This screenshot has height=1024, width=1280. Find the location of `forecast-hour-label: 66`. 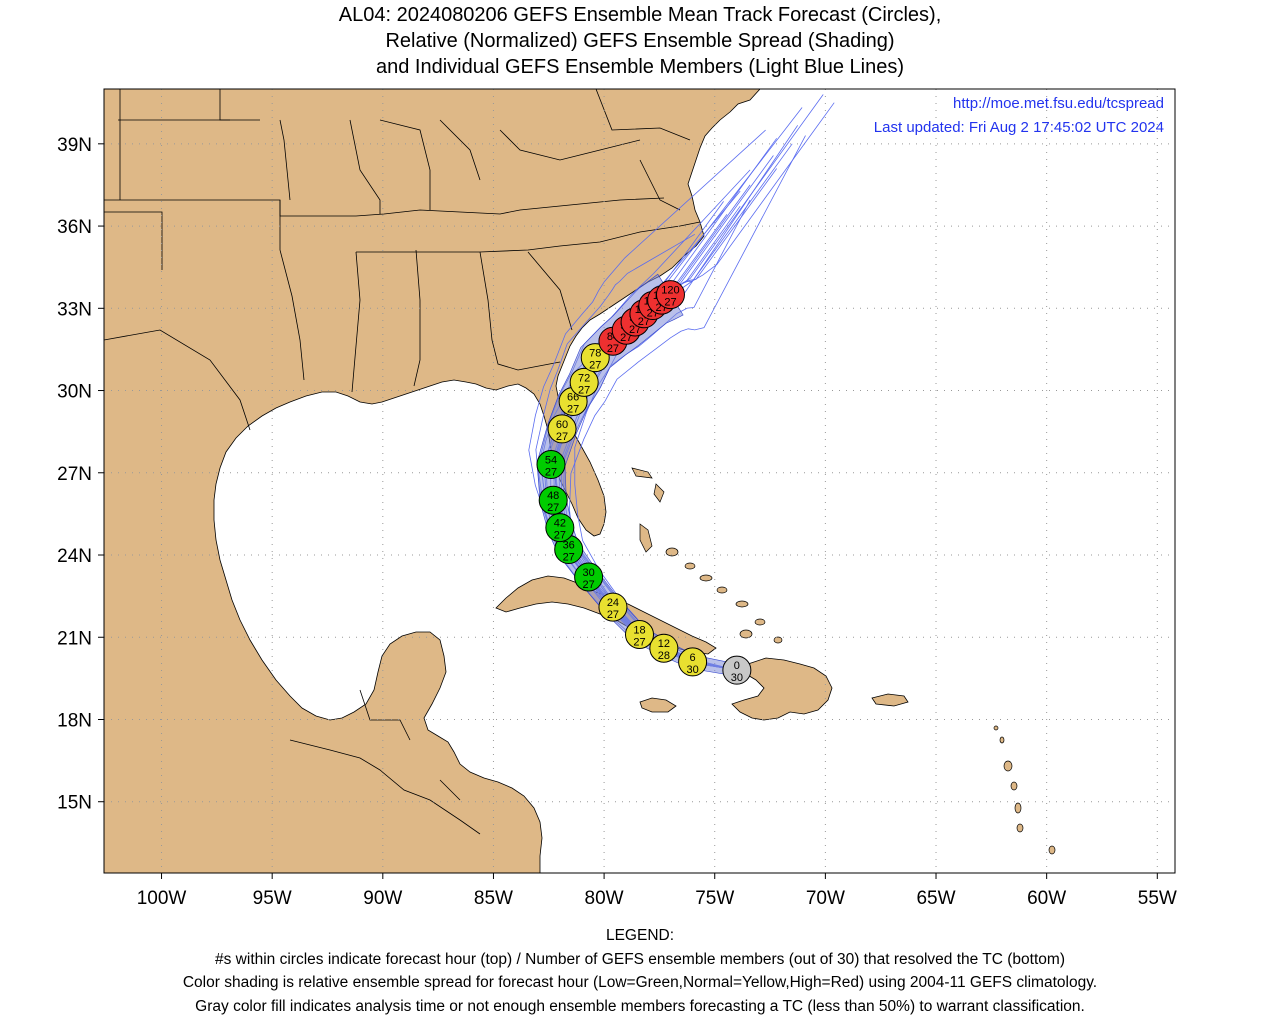

forecast-hour-label: 66 is located at coordinates (573, 398).